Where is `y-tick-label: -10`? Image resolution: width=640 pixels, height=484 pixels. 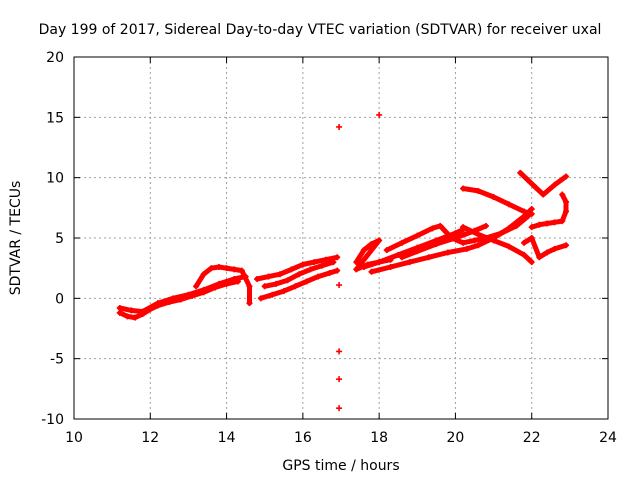 y-tick-label: -10 is located at coordinates (52, 420).